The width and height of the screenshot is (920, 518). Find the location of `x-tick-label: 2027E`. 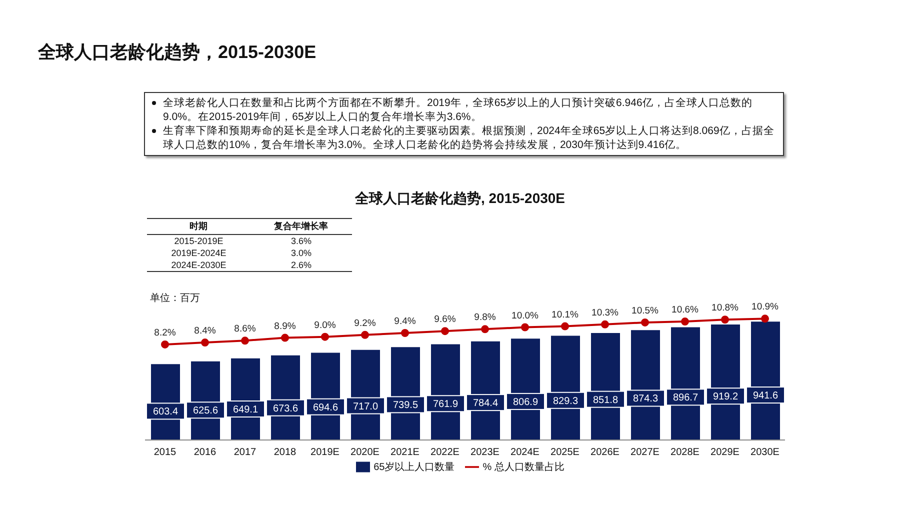

x-tick-label: 2027E is located at coordinates (645, 452).